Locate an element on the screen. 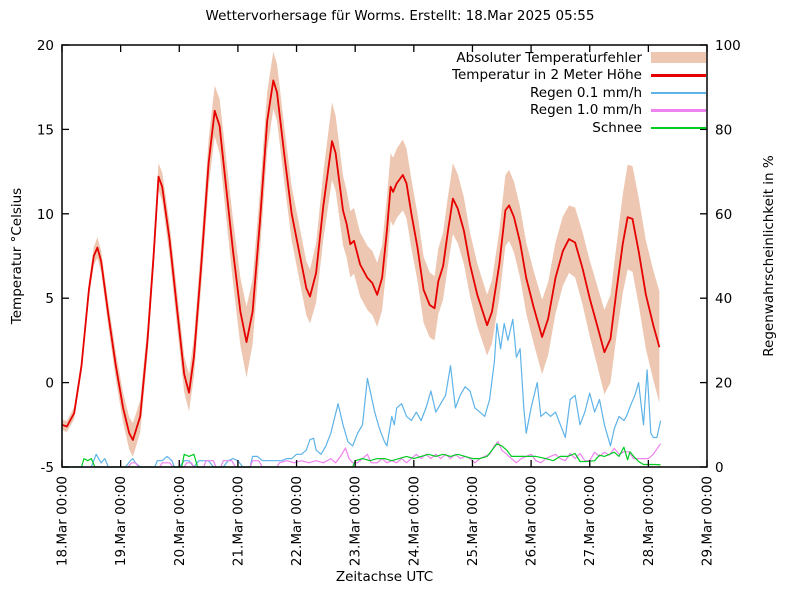 The image size is (800, 600). x-tick-label: 21.Mar 00:00 is located at coordinates (238, 521).